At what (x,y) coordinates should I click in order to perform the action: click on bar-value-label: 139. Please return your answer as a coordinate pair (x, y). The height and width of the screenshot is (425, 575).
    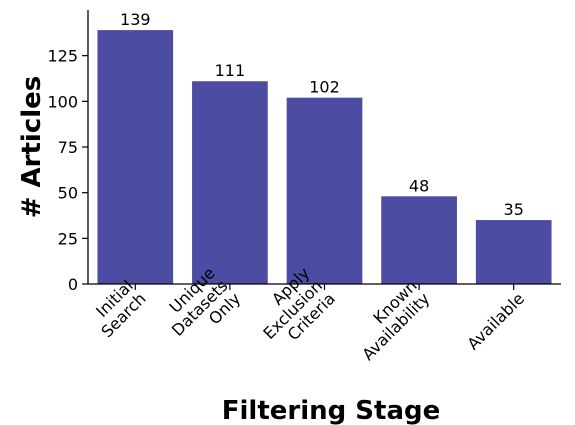
    Looking at the image, I should click on (135, 19).